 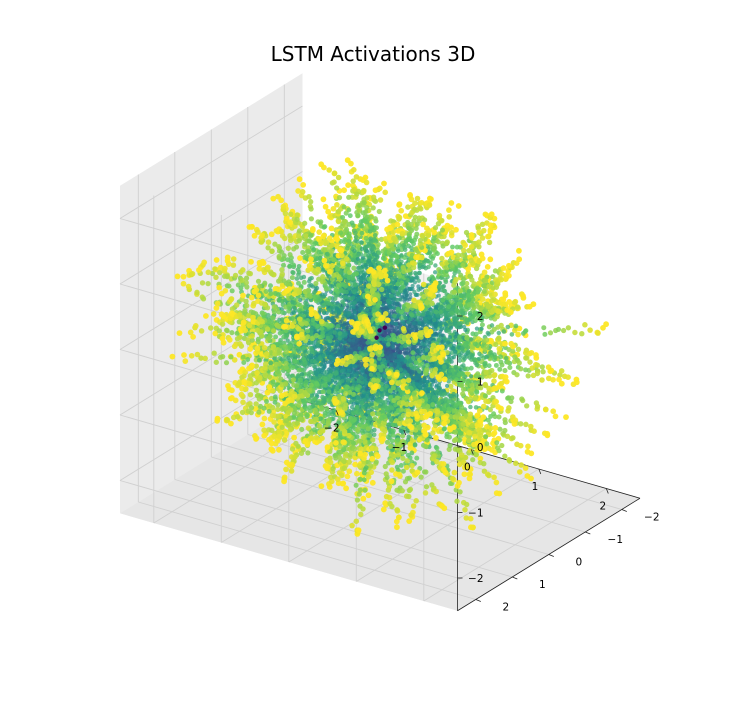 I want to click on grid-floor-y, so click(x=307, y=550).